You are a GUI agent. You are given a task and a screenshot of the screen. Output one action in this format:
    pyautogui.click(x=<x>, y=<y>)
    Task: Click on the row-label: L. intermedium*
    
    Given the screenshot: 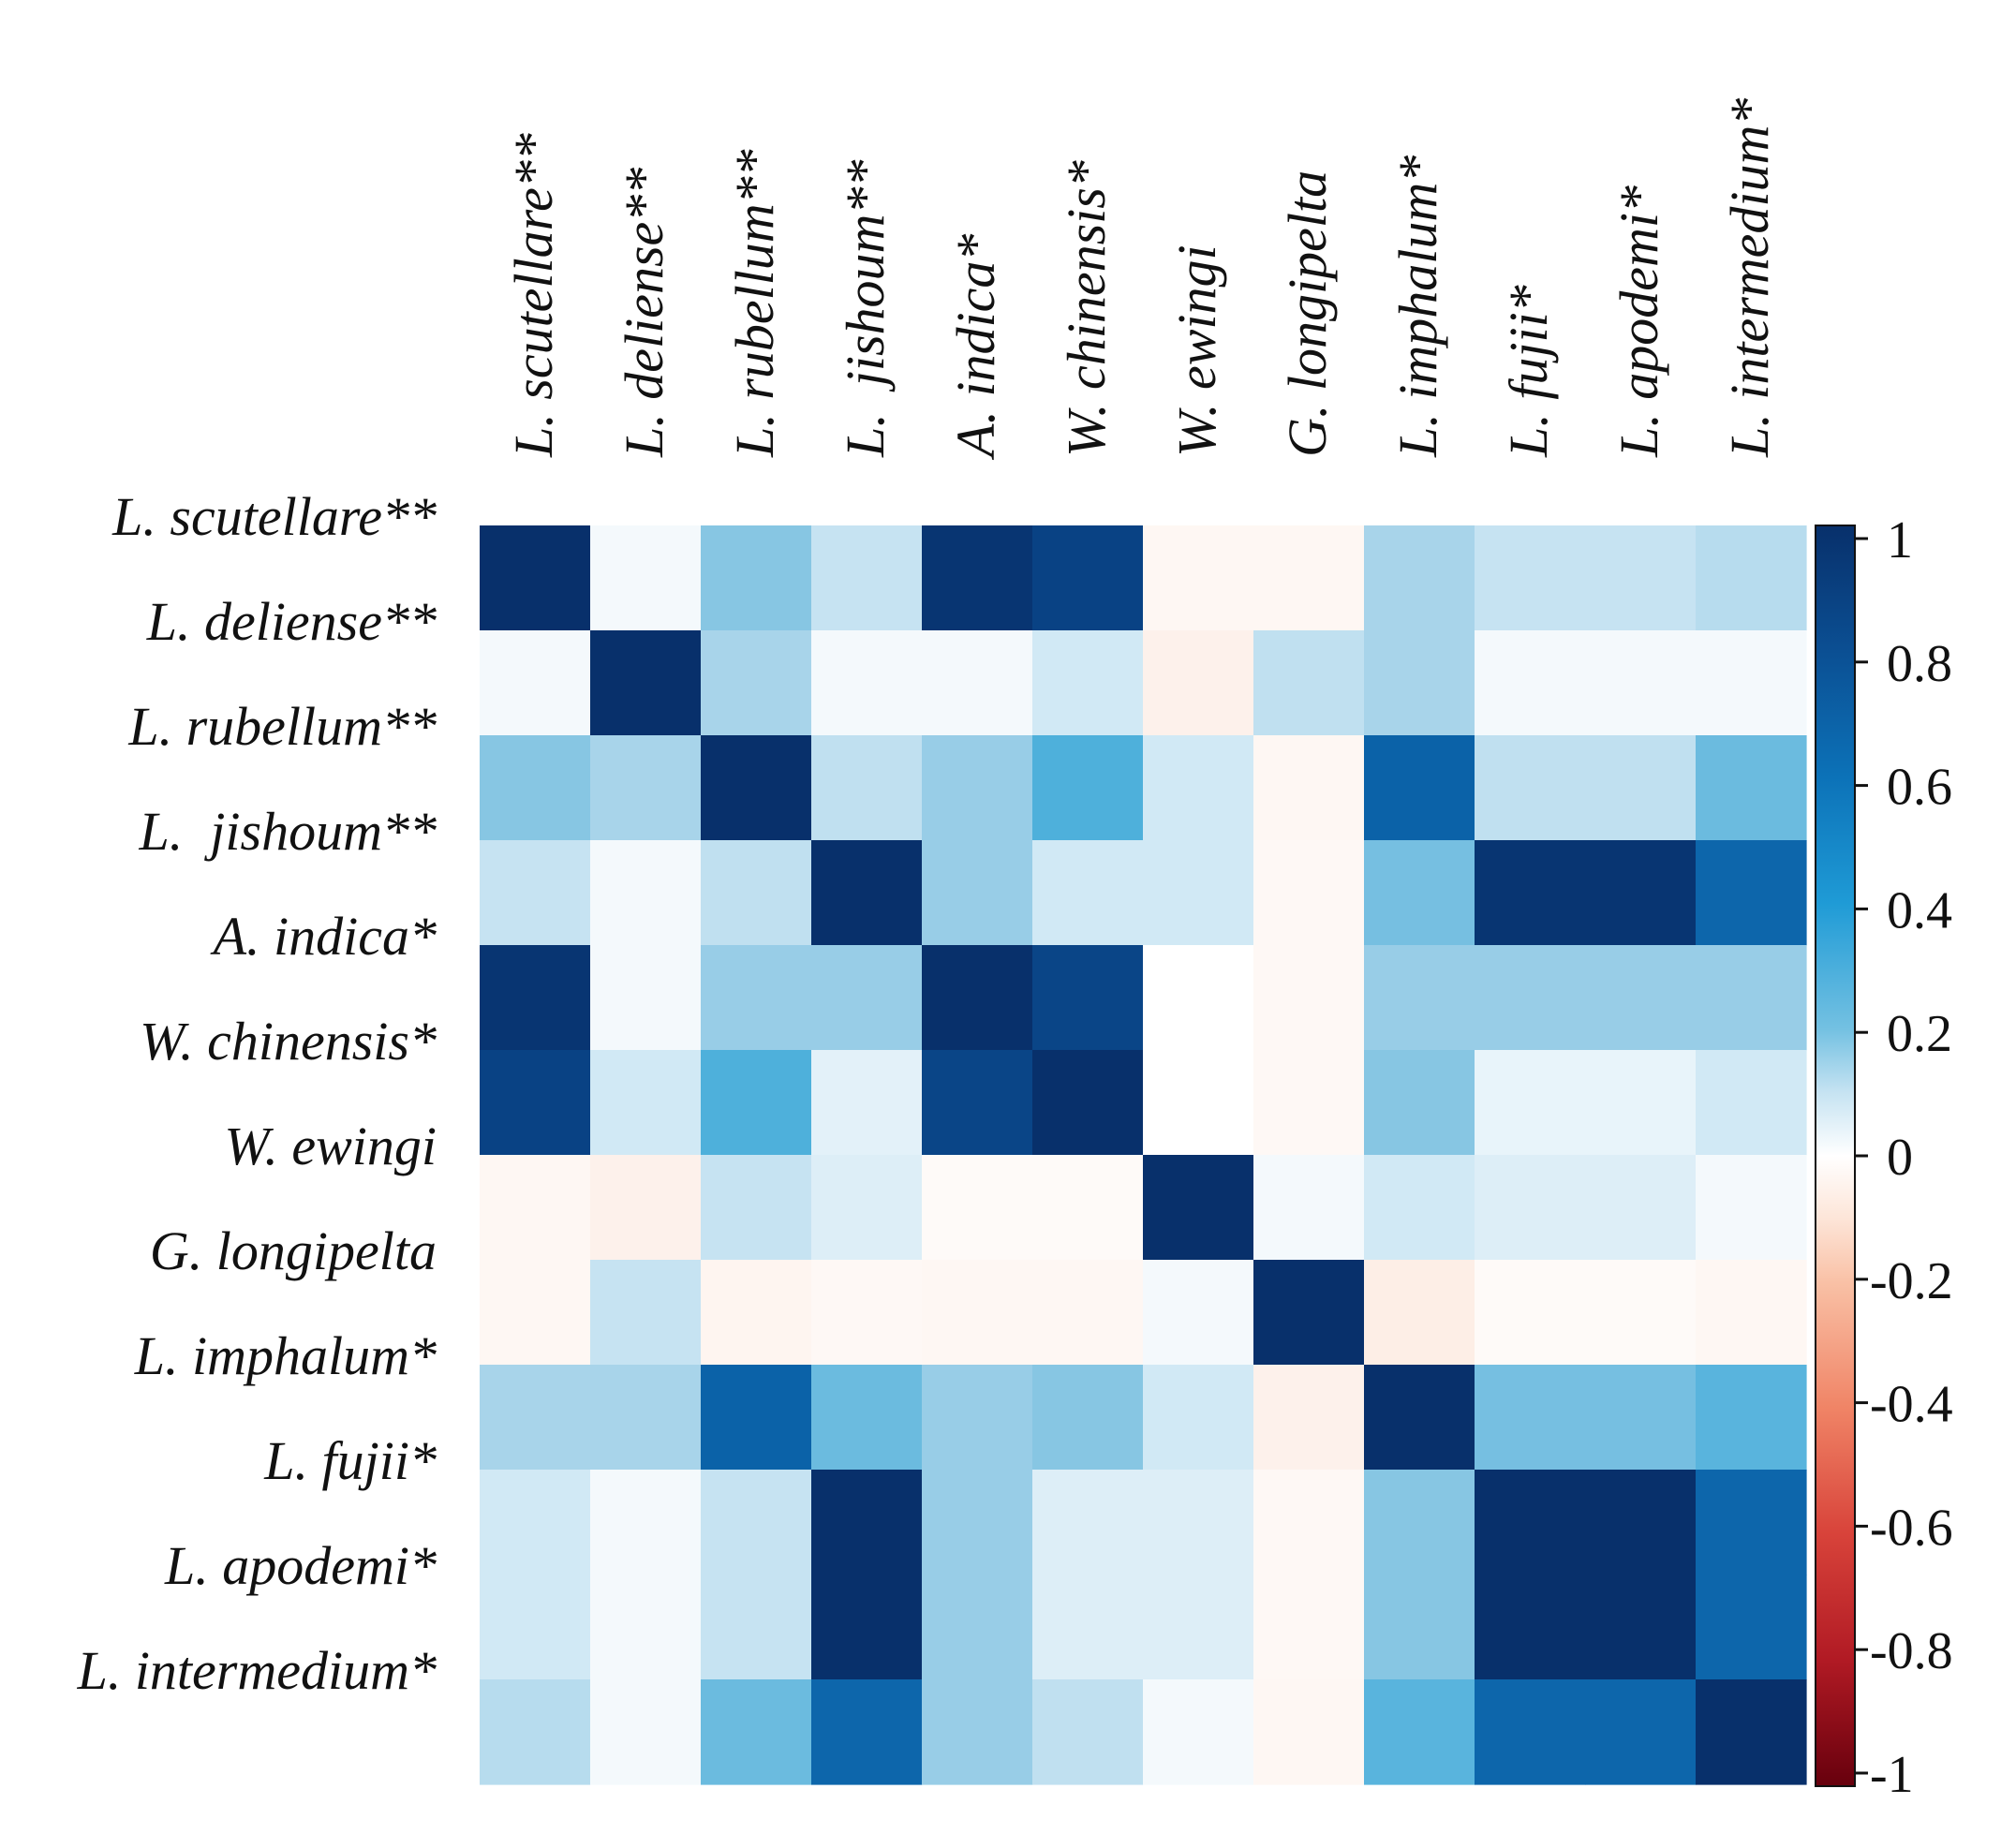 What is the action you would take?
    pyautogui.click(x=257, y=1671)
    